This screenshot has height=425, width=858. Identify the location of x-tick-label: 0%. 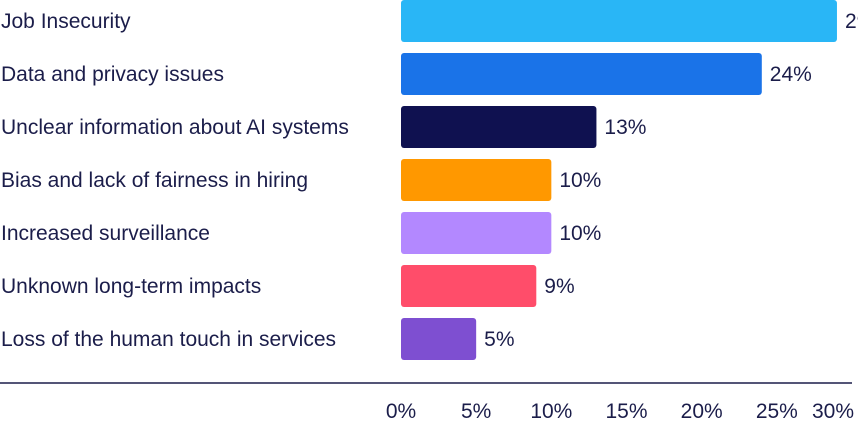
(401, 410).